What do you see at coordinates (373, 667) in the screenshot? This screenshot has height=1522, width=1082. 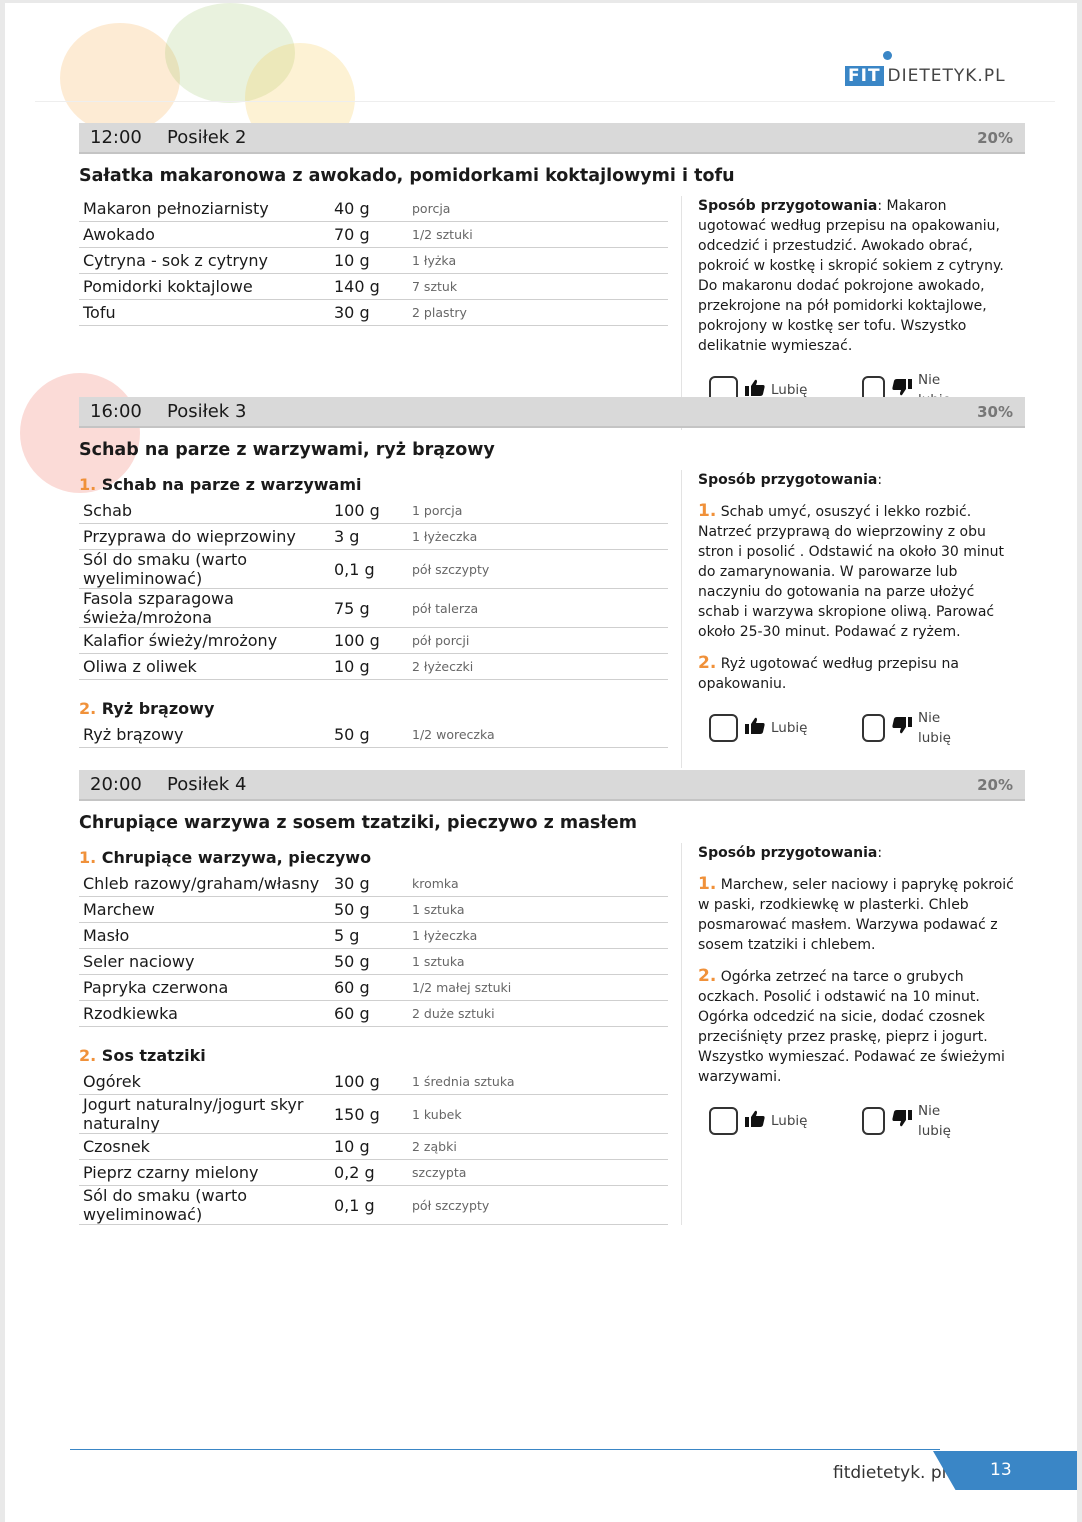 I see `ingredient-row: Oliwa z oliwek 10 g 2 łyżeczki` at bounding box center [373, 667].